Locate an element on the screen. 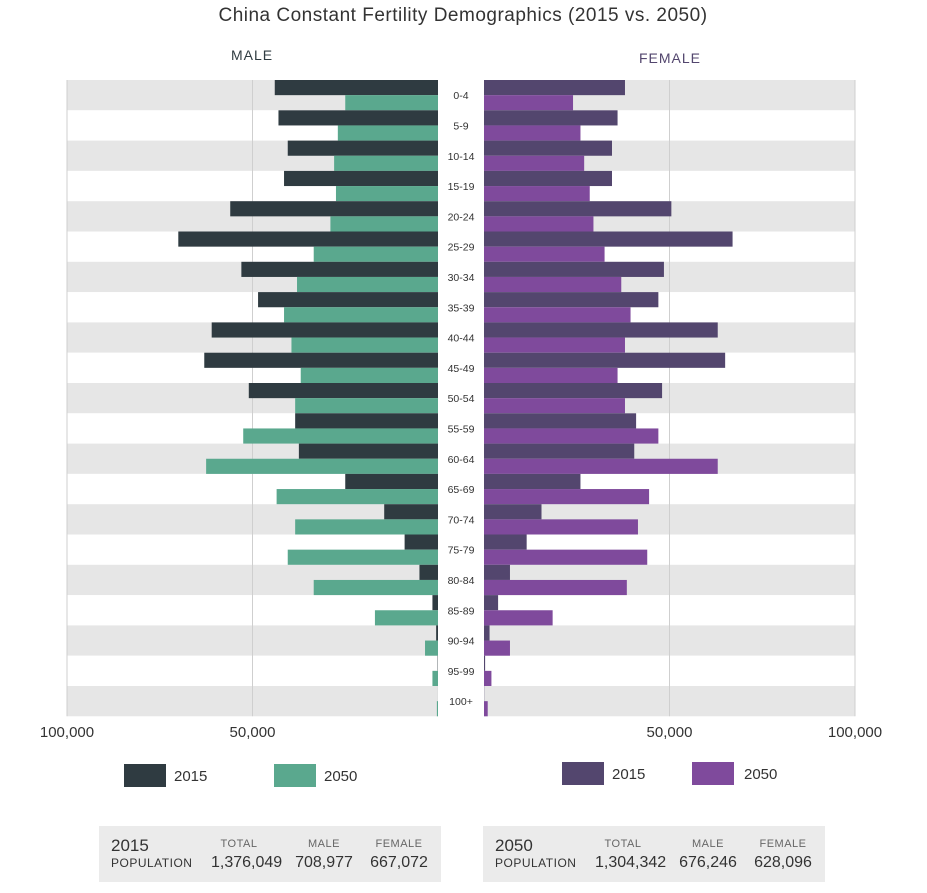  age-label: 75-79 is located at coordinates (461, 551).